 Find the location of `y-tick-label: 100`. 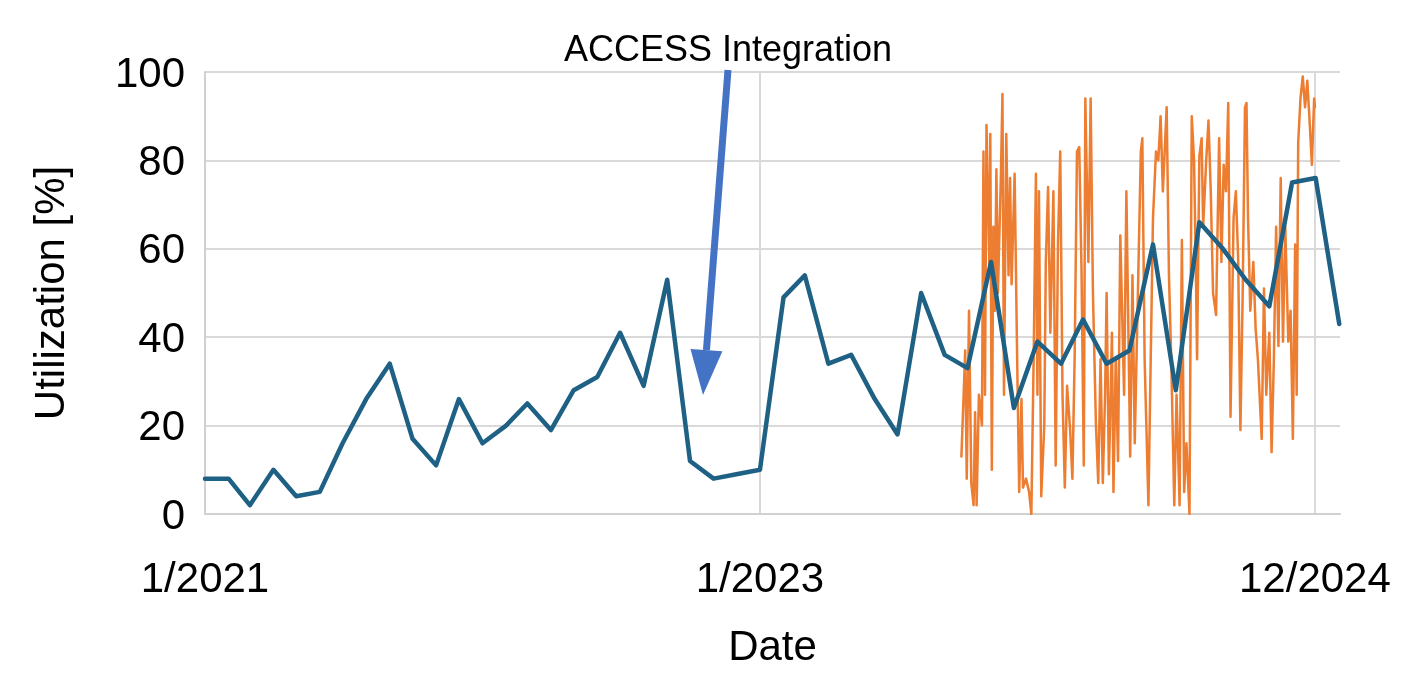

y-tick-label: 100 is located at coordinates (149, 72).